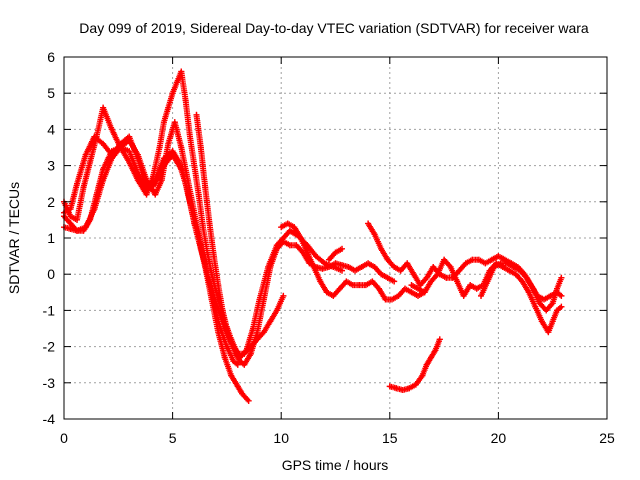  I want to click on x-tick-label: 20, so click(499, 438).